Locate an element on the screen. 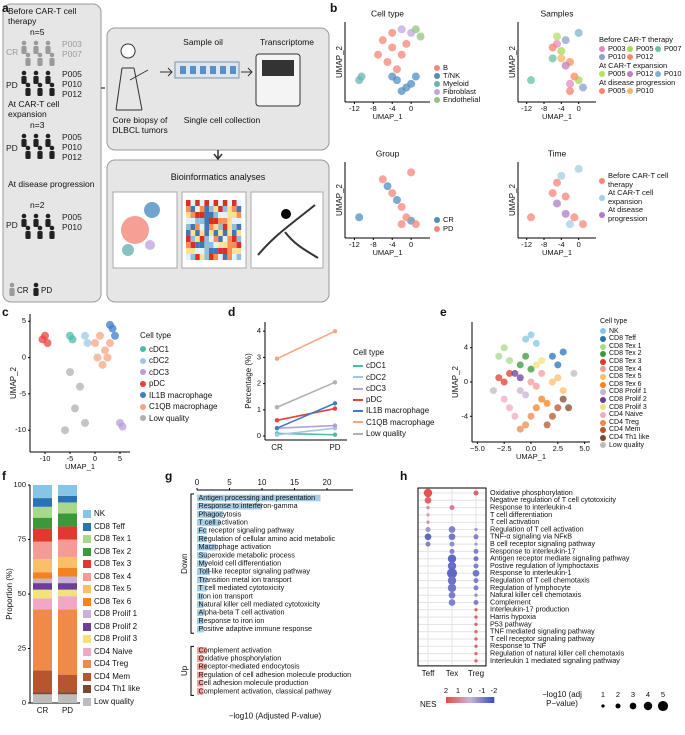  size-legend-dot is located at coordinates (618, 706).